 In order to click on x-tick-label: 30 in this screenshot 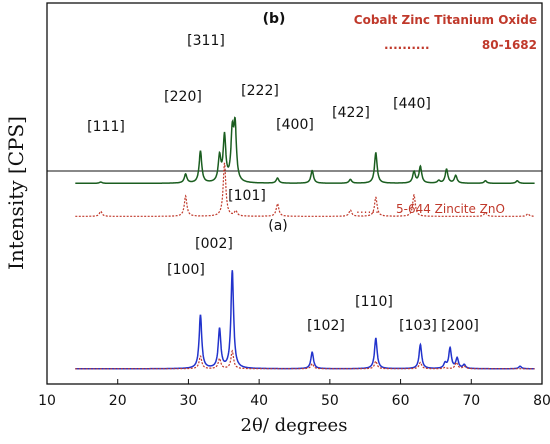, I will do `click(189, 401)`.